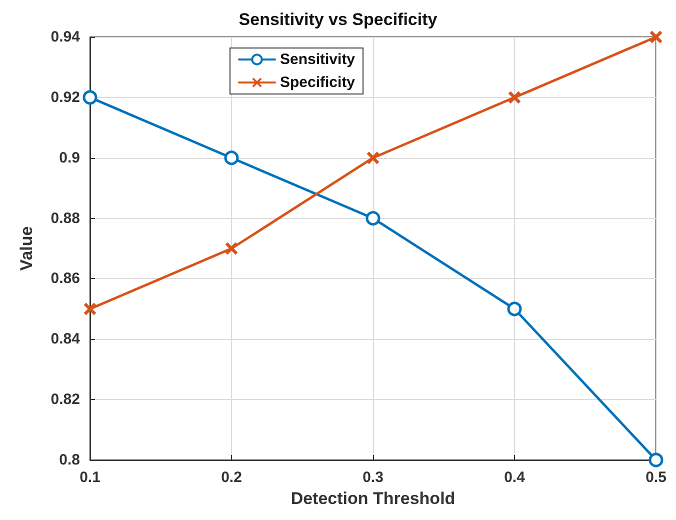 The image size is (676, 520). I want to click on y-tick-label: 0.94, so click(65, 37).